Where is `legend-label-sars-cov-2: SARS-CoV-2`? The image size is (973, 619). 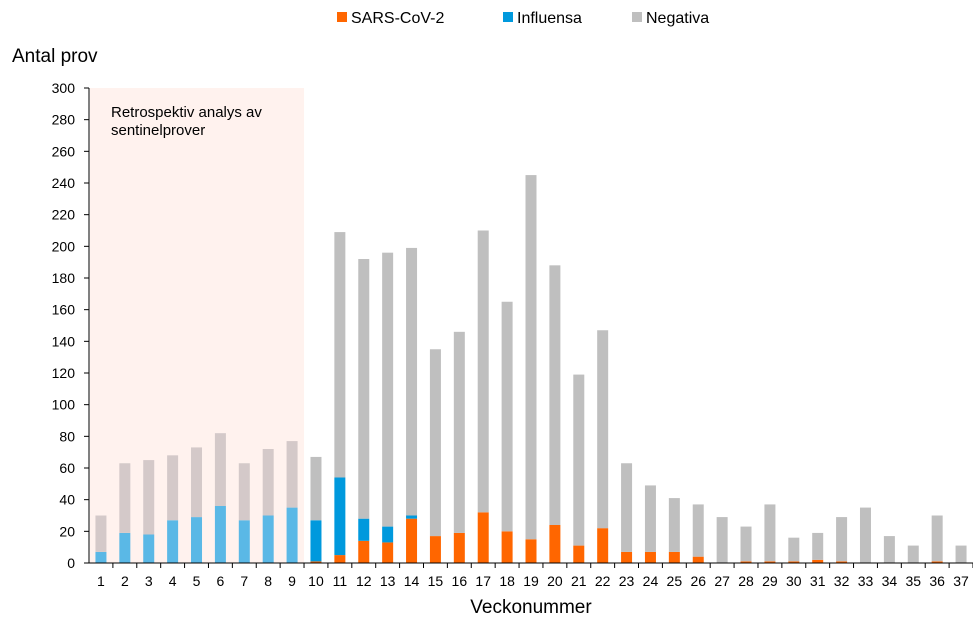
legend-label-sars-cov-2: SARS-CoV-2 is located at coordinates (397, 18).